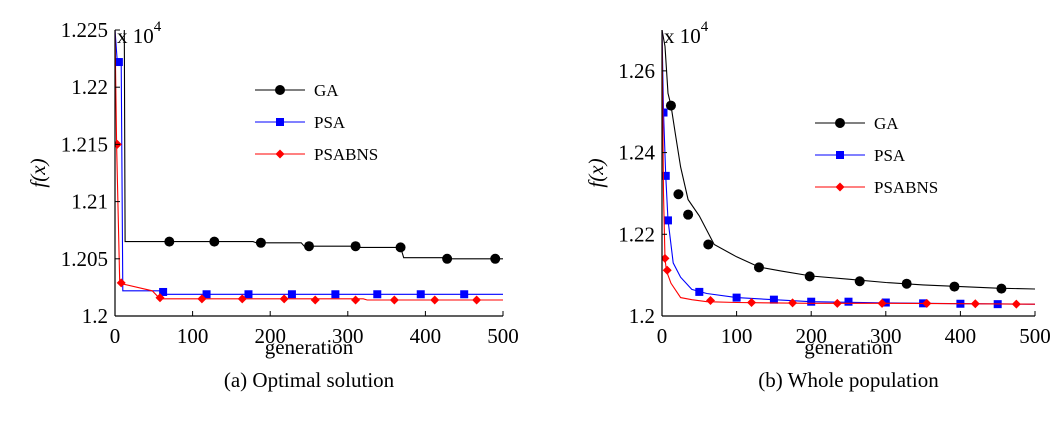 Image resolution: width=1057 pixels, height=423 pixels. I want to click on legend: GA PSA PSABNS, so click(316, 122).